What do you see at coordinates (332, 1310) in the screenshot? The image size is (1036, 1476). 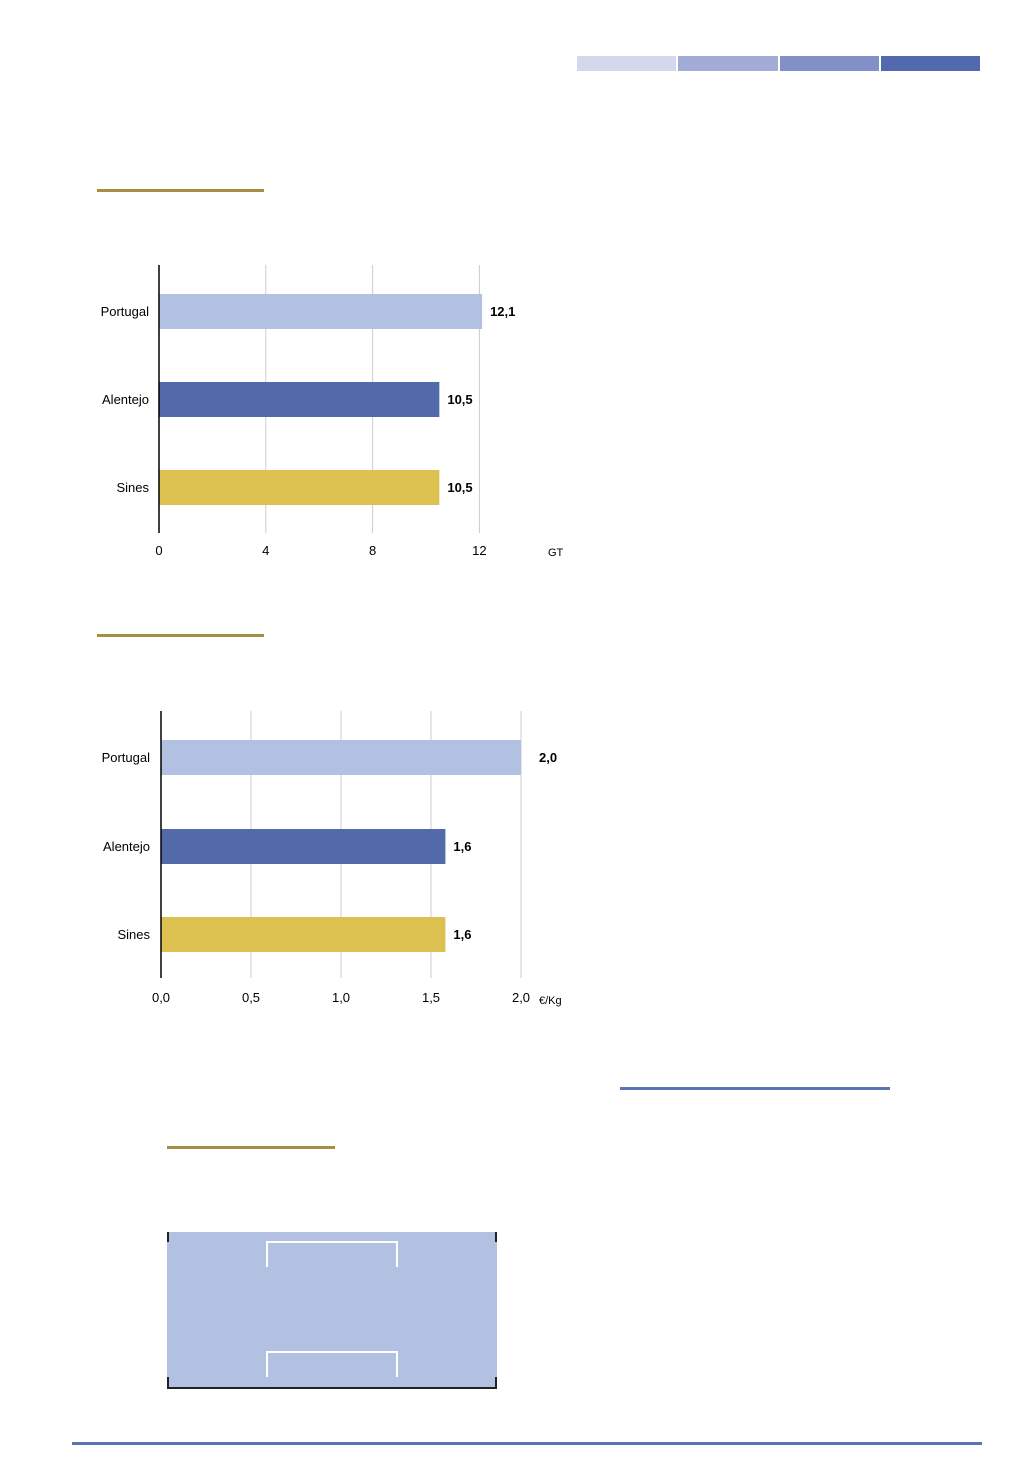 I see `blue-panel` at bounding box center [332, 1310].